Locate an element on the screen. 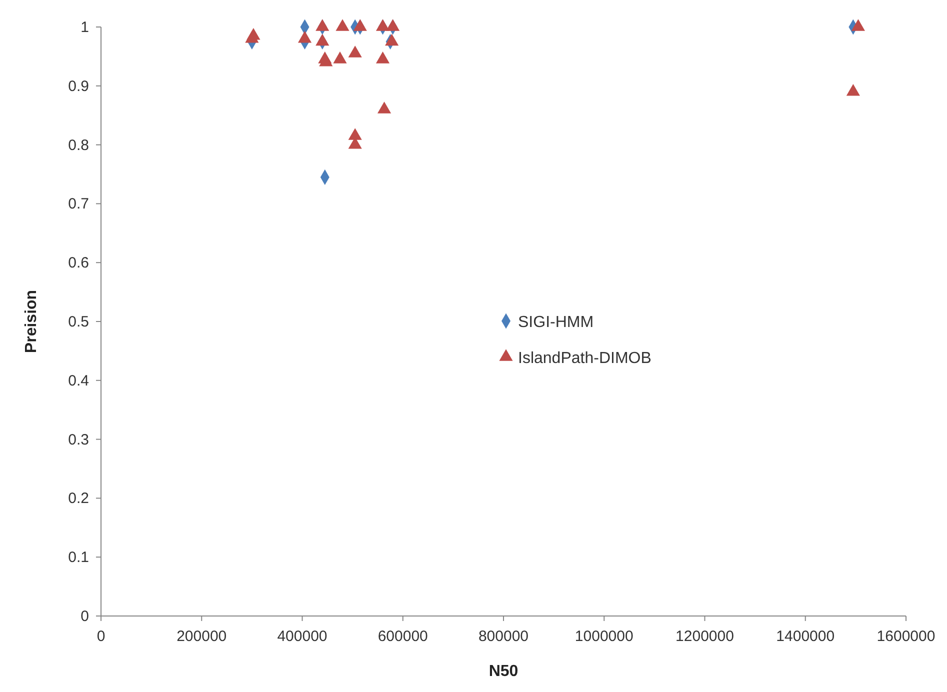 The width and height of the screenshot is (947, 692). x-tick-label: 0 is located at coordinates (101, 636).